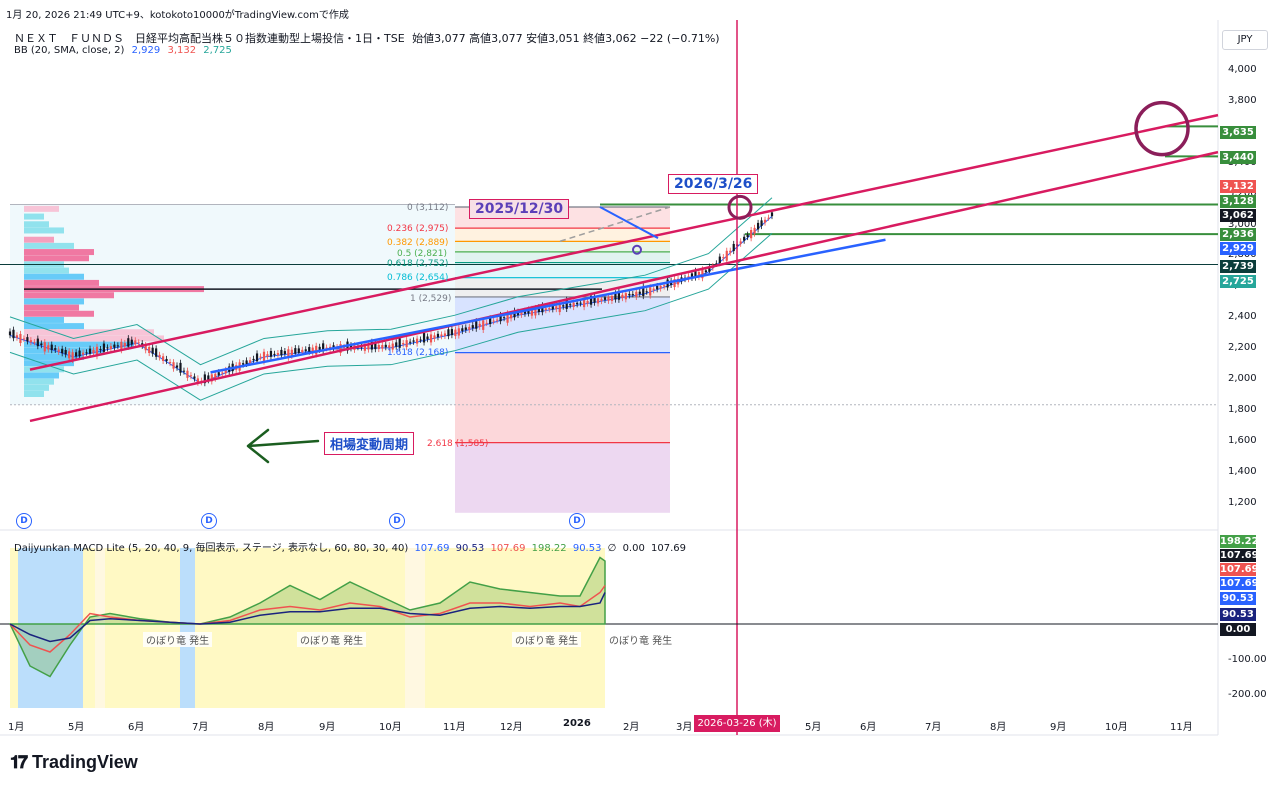  I want to click on fib-band, so click(562, 235).